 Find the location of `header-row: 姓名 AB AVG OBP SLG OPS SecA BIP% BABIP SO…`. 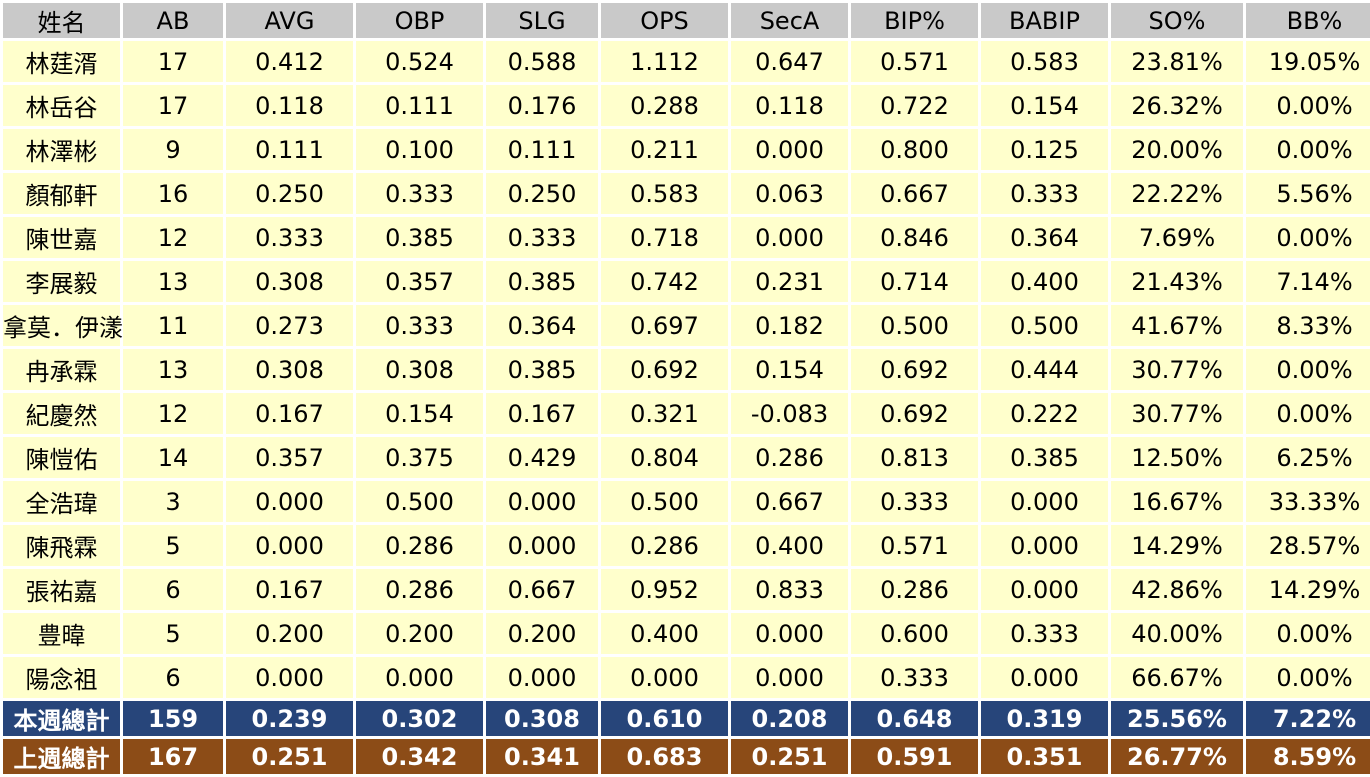

header-row: 姓名 AB AVG OBP SLG OPS SecA BIP% BABIP SO… is located at coordinates (686, 20).